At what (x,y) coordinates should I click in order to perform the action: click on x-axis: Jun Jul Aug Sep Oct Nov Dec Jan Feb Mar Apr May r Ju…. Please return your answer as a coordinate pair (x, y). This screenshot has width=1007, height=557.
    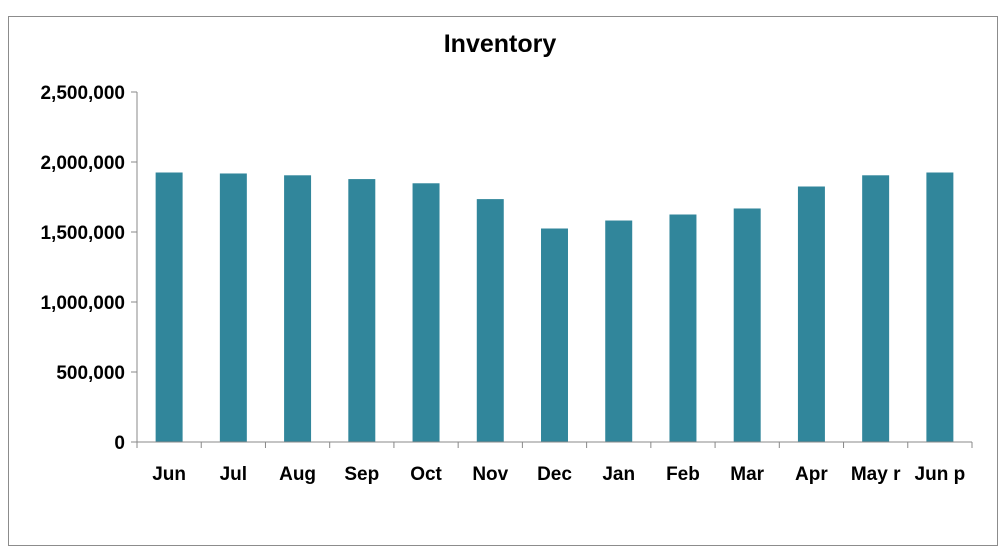
    Looking at the image, I should click on (554, 463).